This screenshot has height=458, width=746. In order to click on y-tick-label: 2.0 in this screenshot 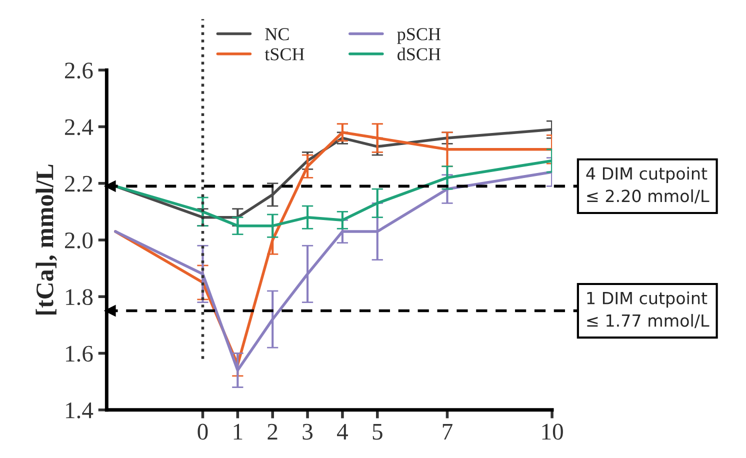, I will do `click(79, 240)`.